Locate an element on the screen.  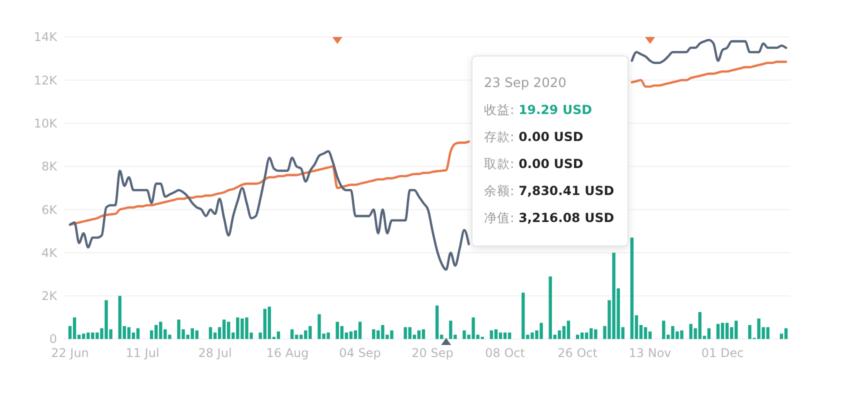
annotation: 余额: 7,830.41 USD is located at coordinates (549, 190).